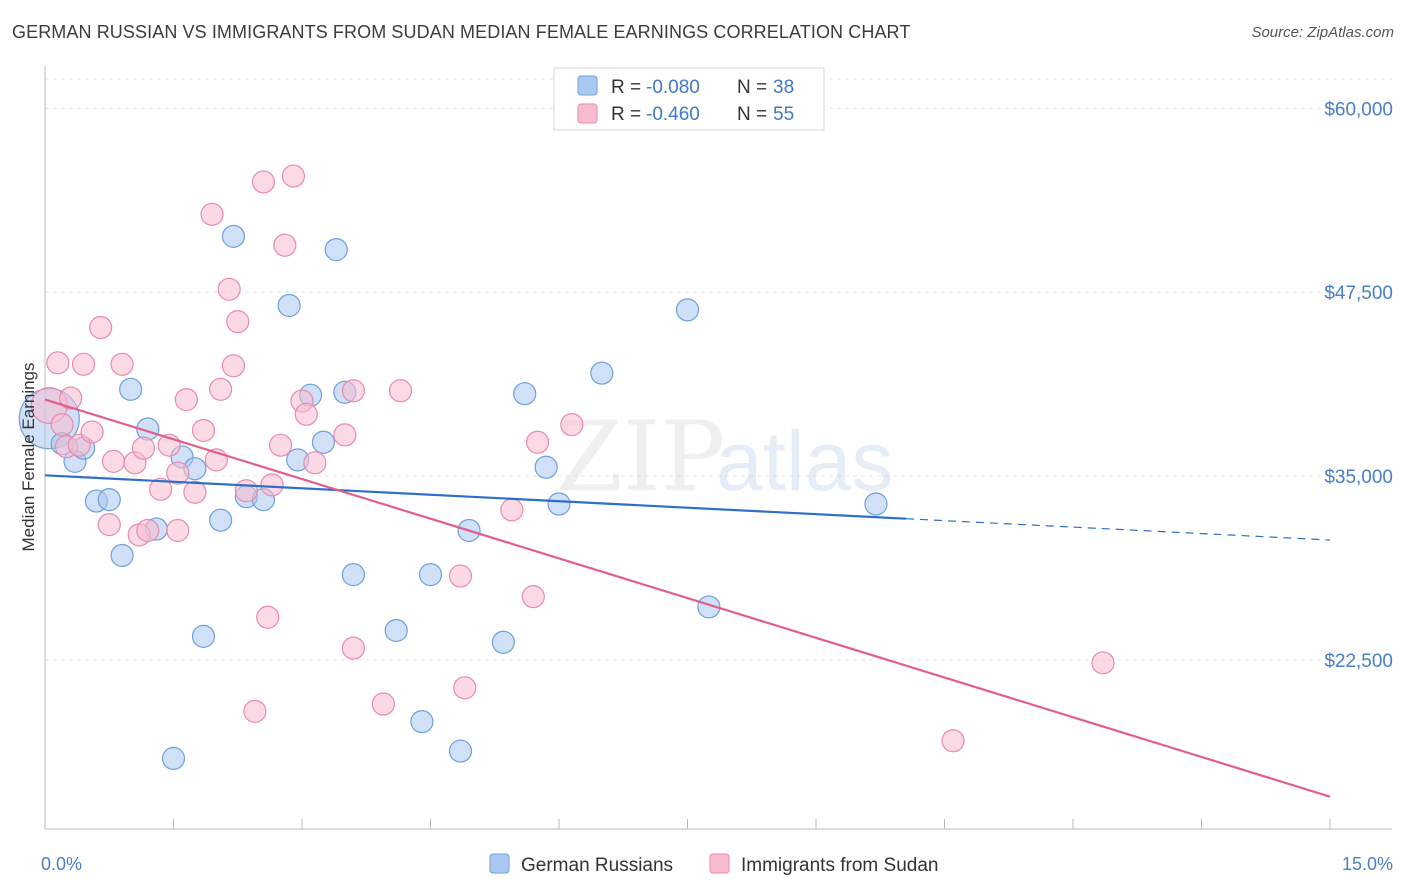 The image size is (1406, 892). I want to click on watermark: ZIP atlas, so click(724, 457).